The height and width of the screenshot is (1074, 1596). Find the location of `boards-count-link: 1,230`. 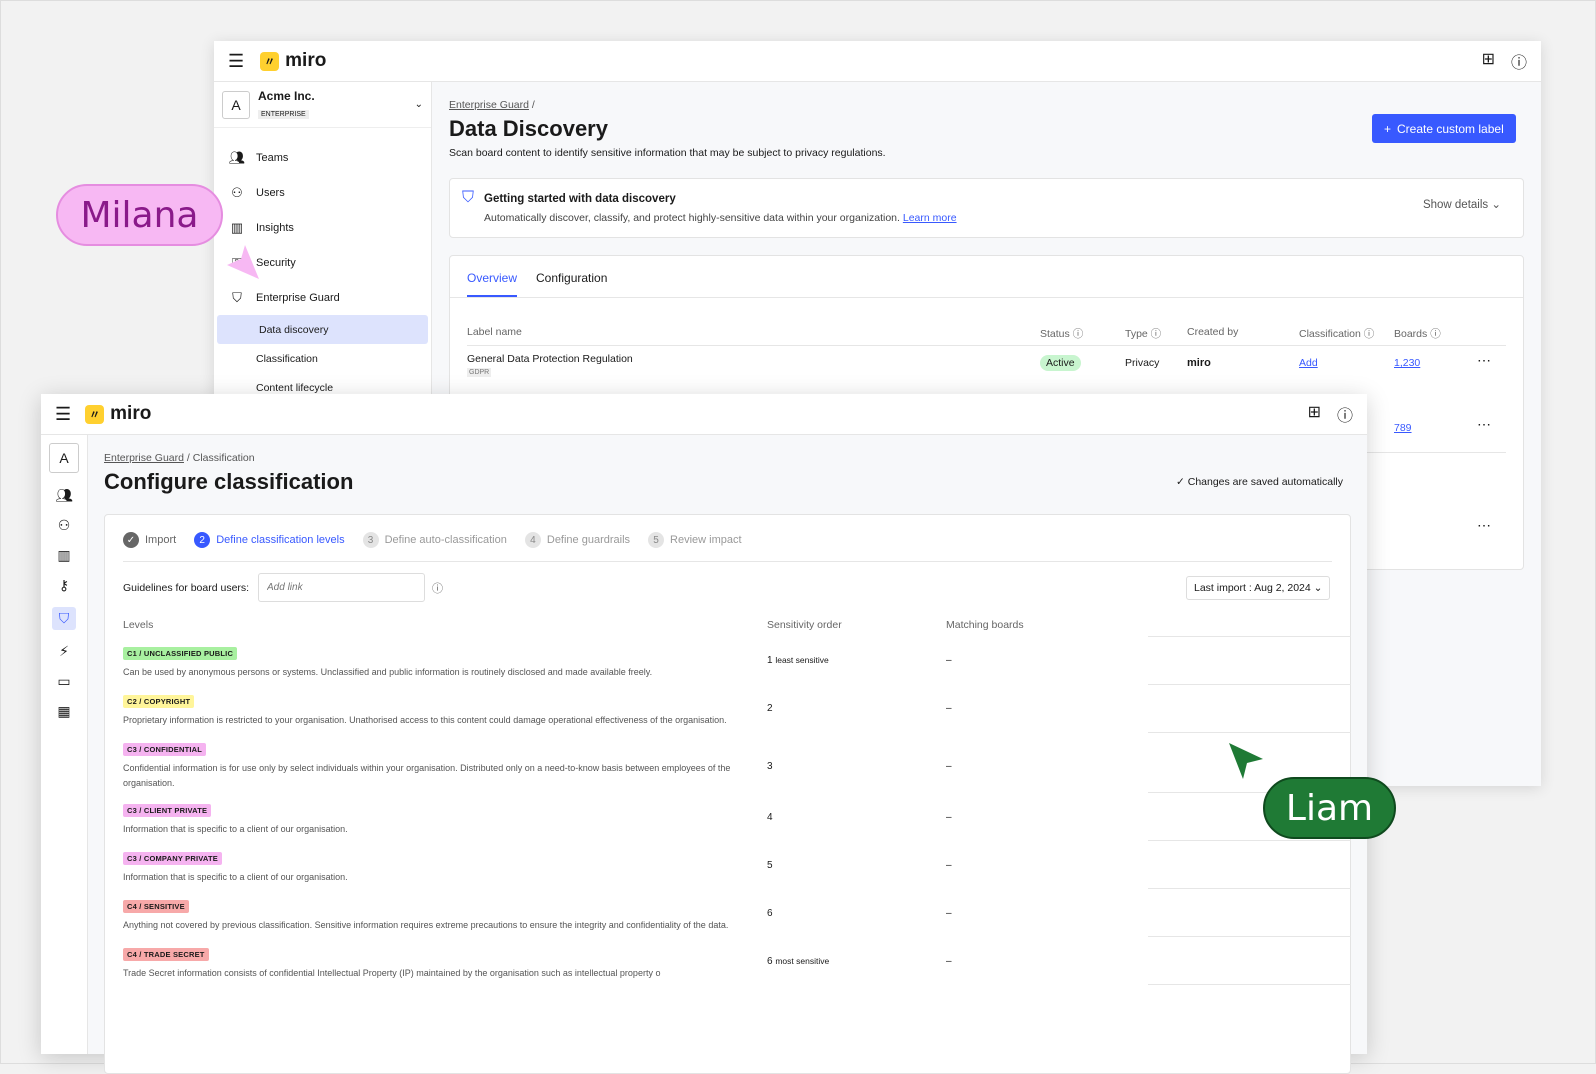

boards-count-link: 1,230 is located at coordinates (1407, 363).